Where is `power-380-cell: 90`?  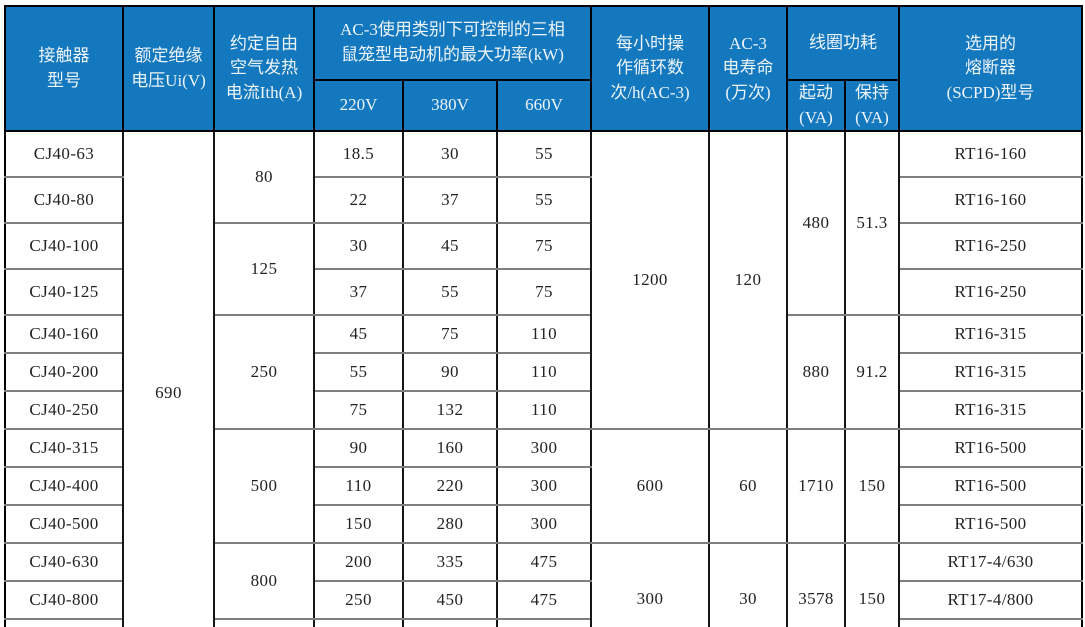
power-380-cell: 90 is located at coordinates (450, 372).